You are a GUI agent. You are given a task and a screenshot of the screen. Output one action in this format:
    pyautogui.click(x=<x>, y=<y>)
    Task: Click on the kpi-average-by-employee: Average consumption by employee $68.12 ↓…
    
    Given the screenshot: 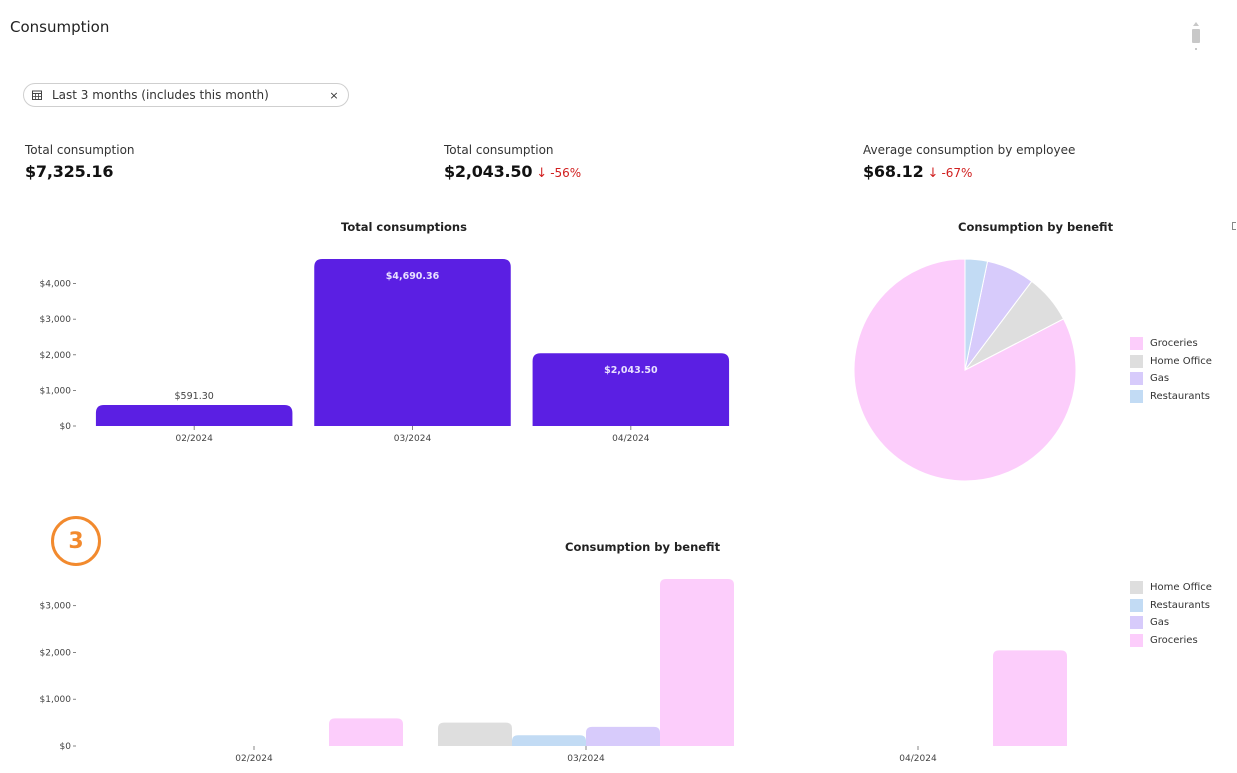 What is the action you would take?
    pyautogui.click(x=969, y=162)
    